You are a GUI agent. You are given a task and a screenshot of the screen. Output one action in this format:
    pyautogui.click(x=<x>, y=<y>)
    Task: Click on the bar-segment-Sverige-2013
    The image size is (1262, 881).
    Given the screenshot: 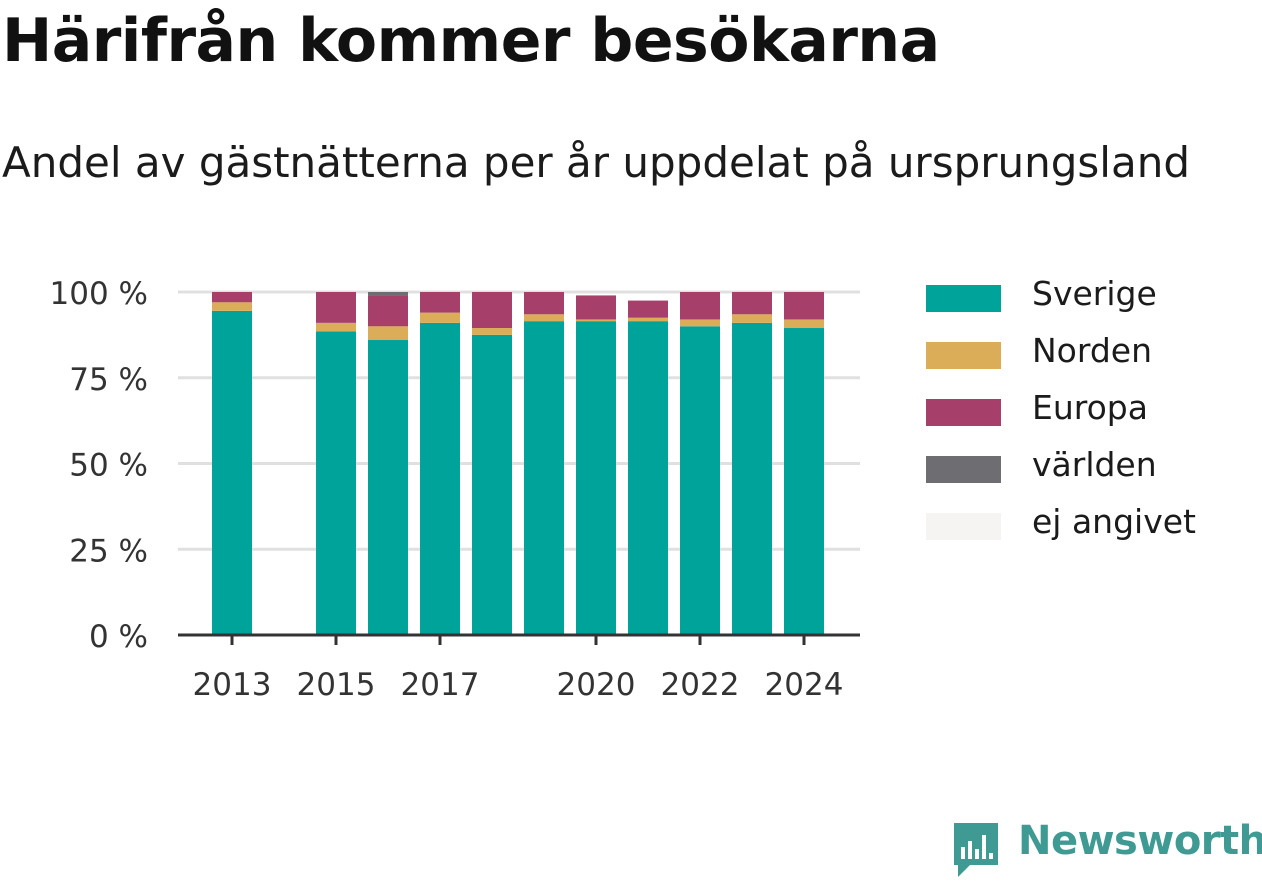 What is the action you would take?
    pyautogui.click(x=232, y=472)
    